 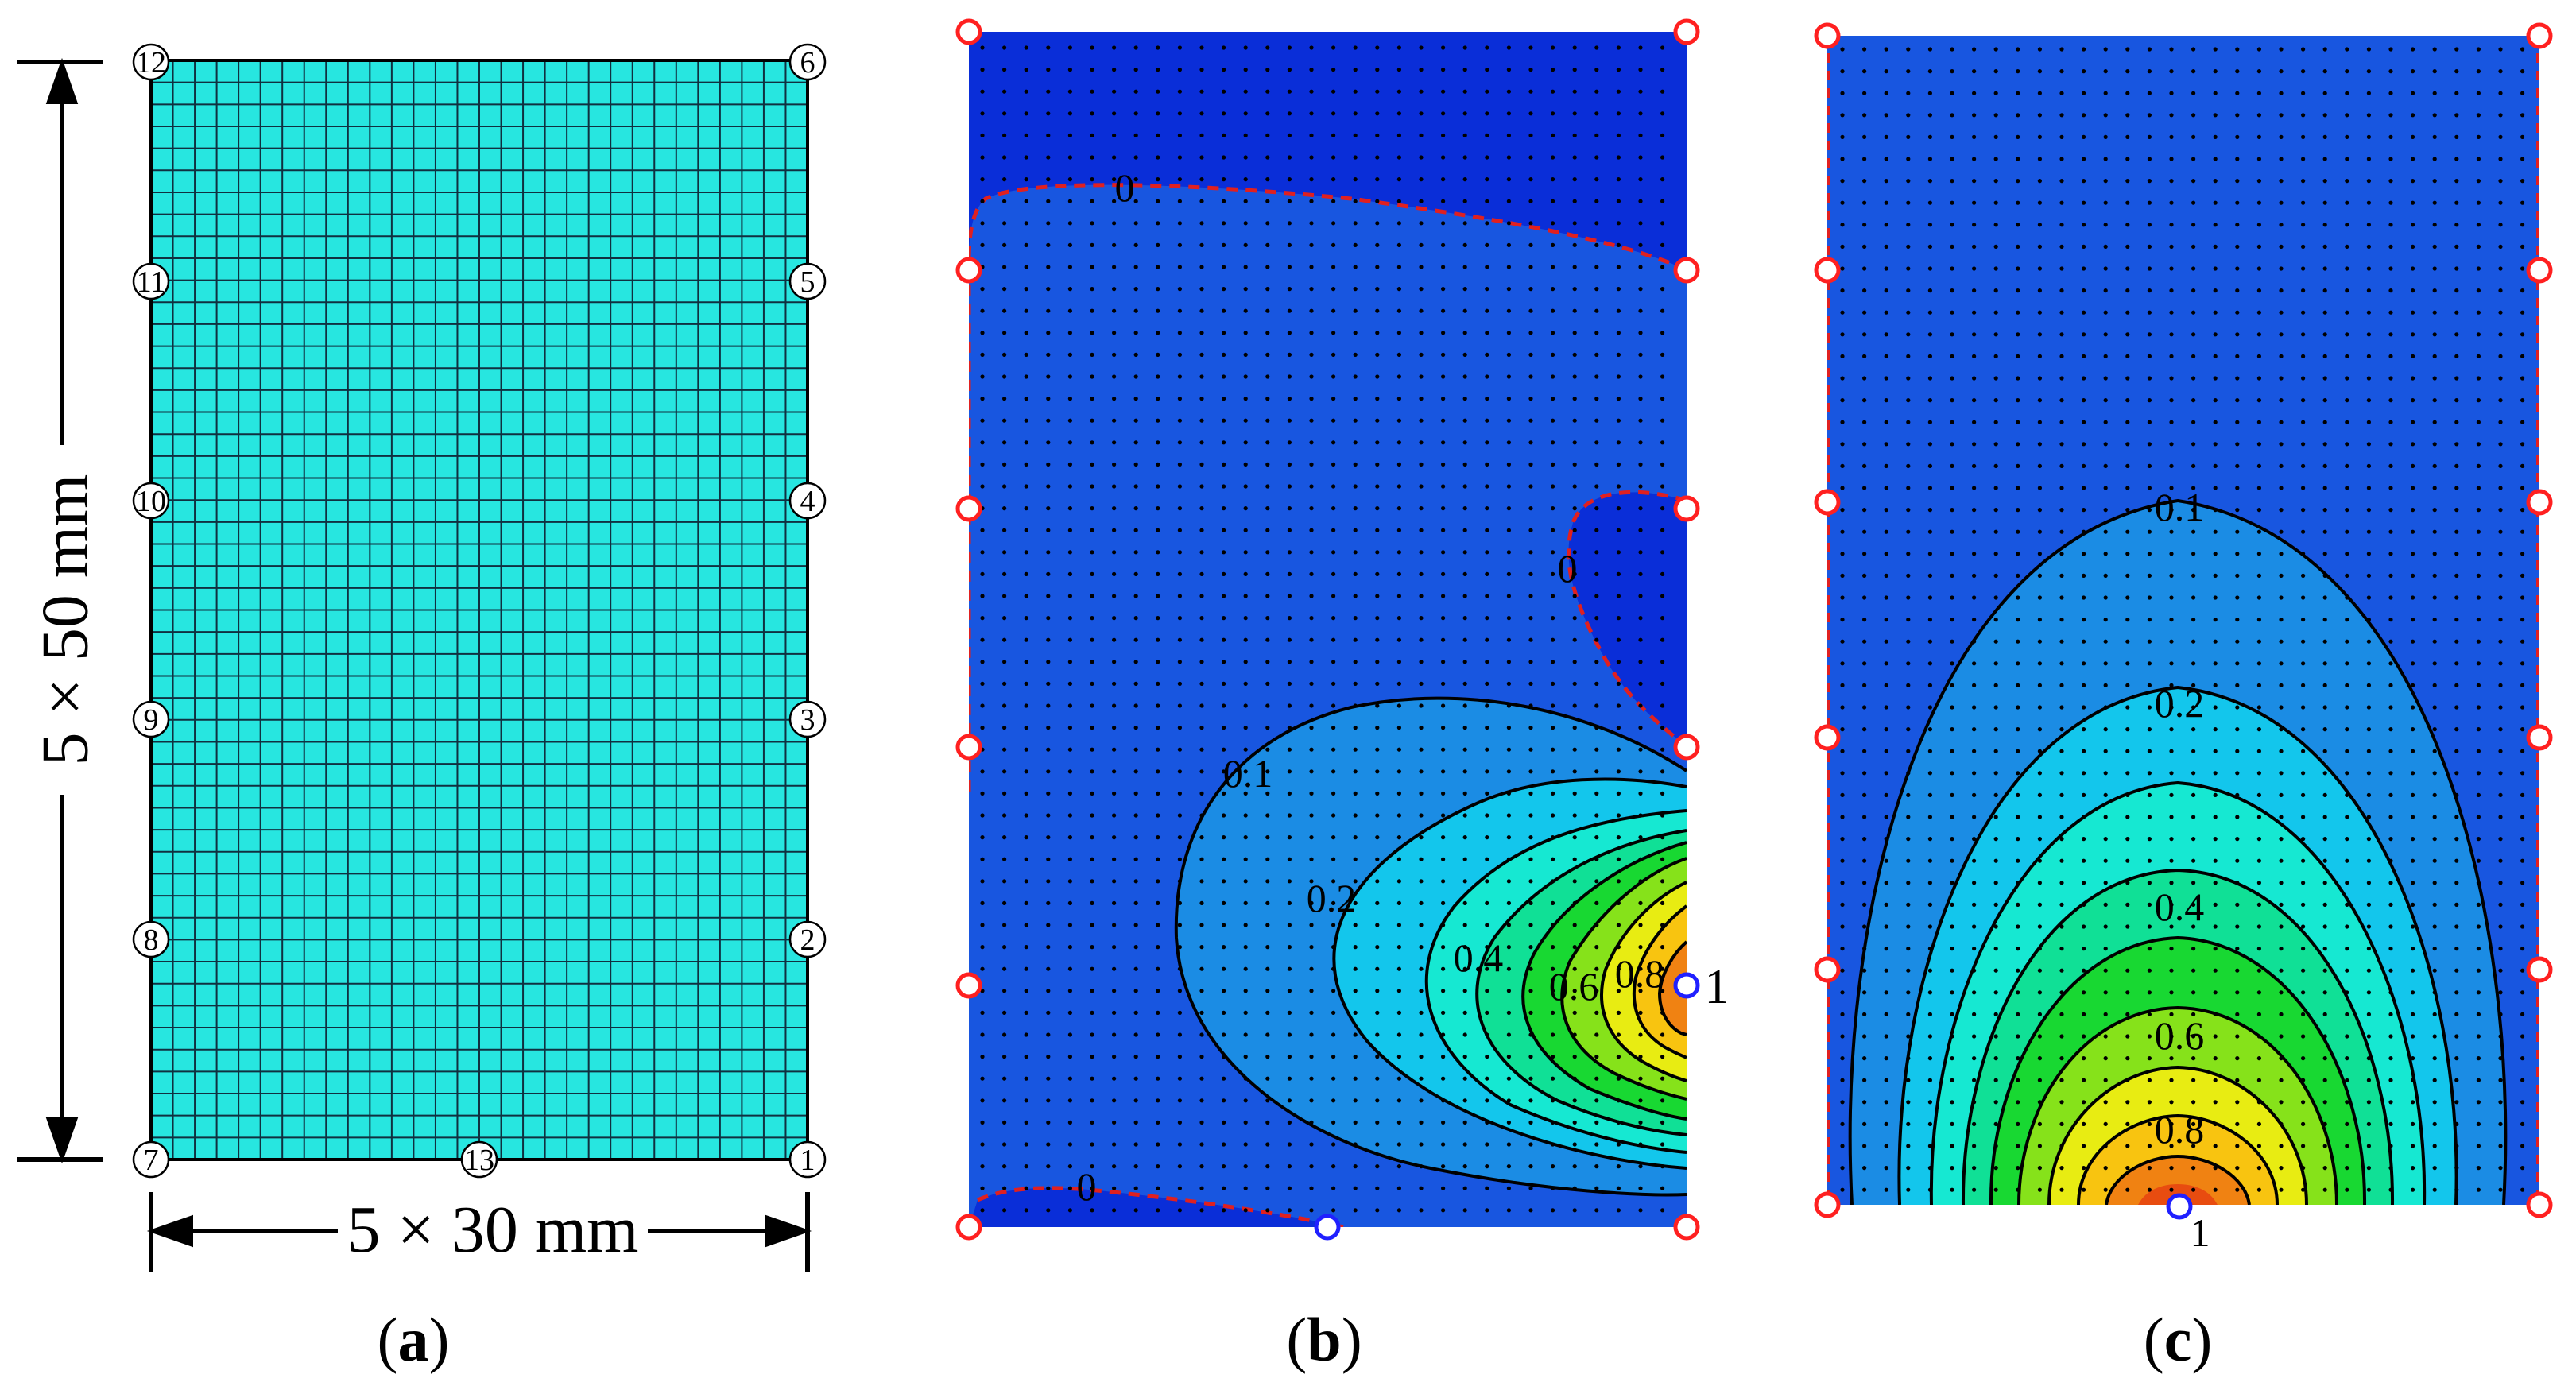 What do you see at coordinates (807, 281) in the screenshot?
I see `node-circle` at bounding box center [807, 281].